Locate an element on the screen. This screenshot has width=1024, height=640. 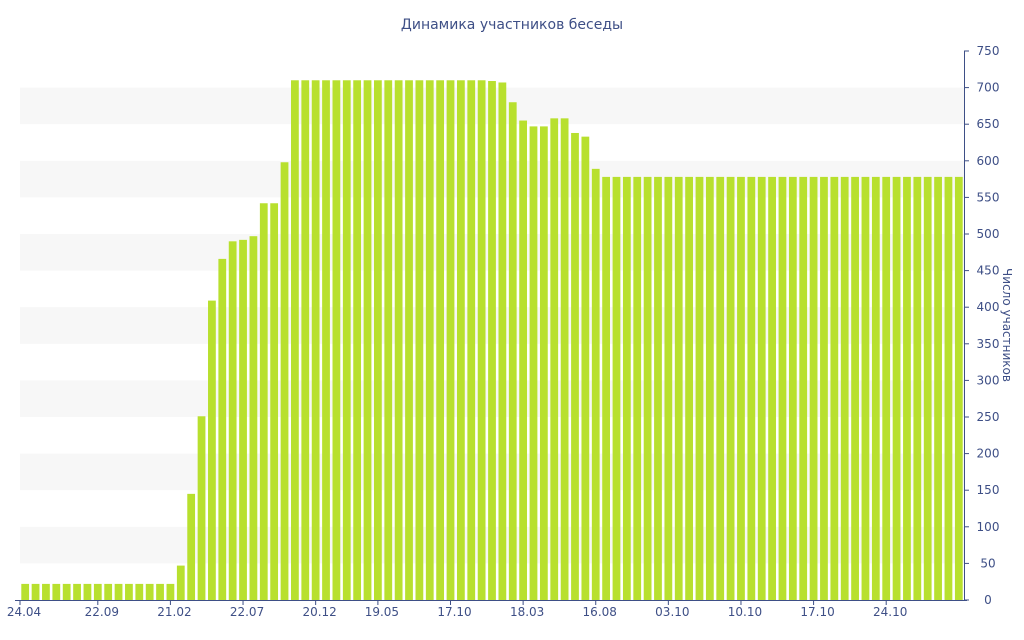
y-tick-label: 200 is located at coordinates (988, 454).